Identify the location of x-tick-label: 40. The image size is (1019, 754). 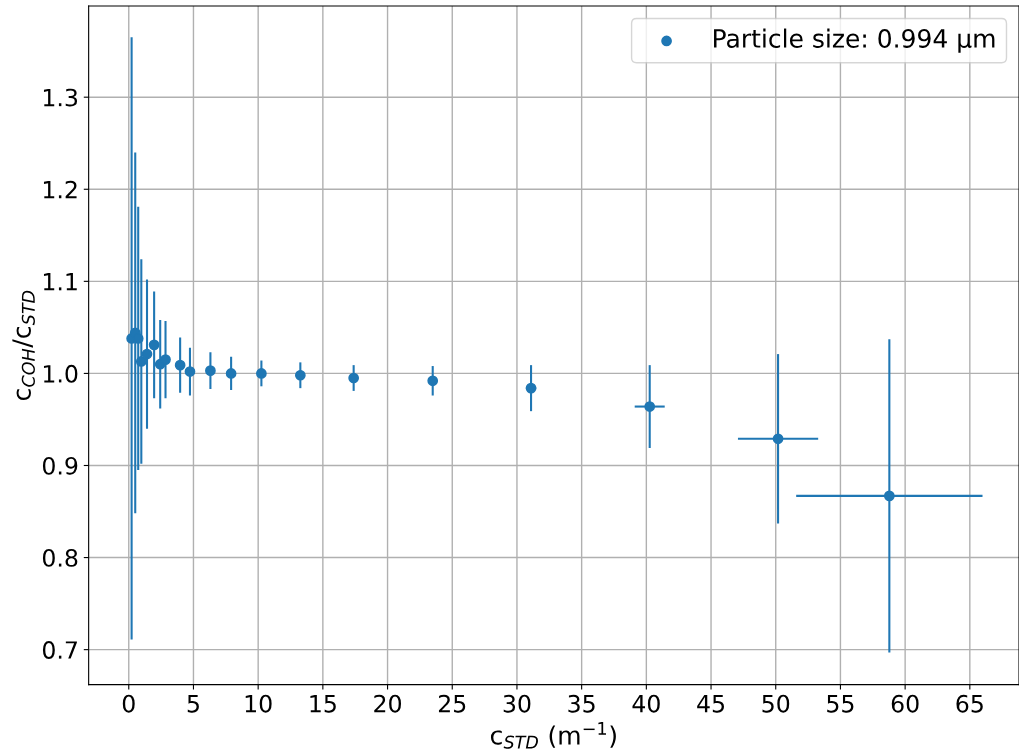
(646, 703).